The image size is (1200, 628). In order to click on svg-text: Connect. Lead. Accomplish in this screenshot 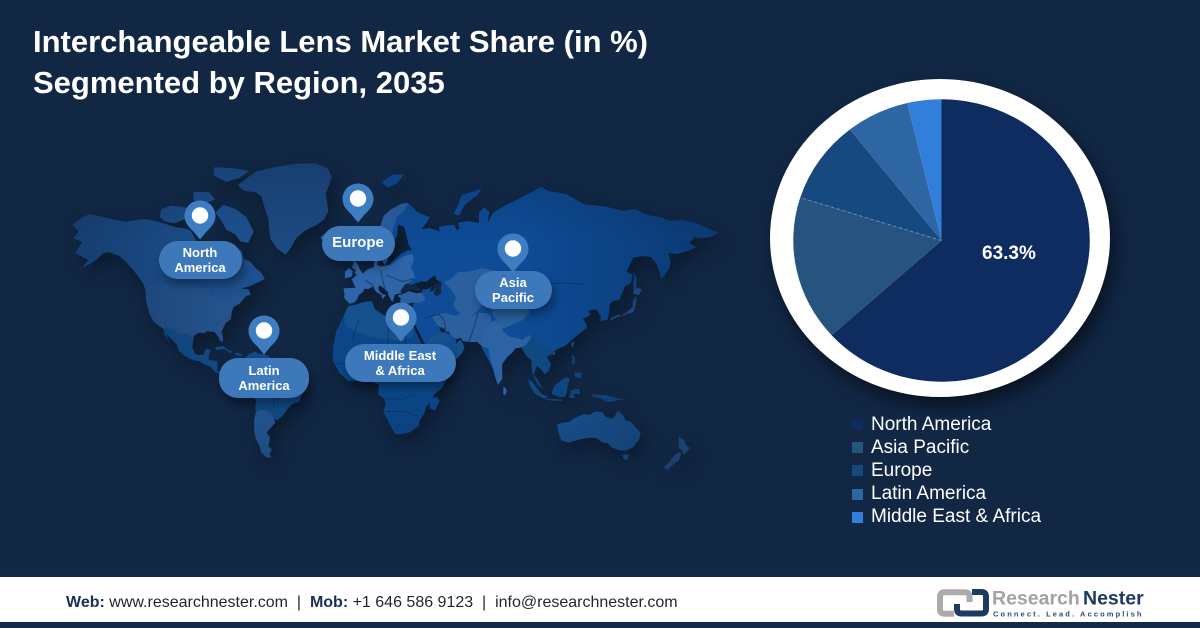, I will do `click(1068, 614)`.